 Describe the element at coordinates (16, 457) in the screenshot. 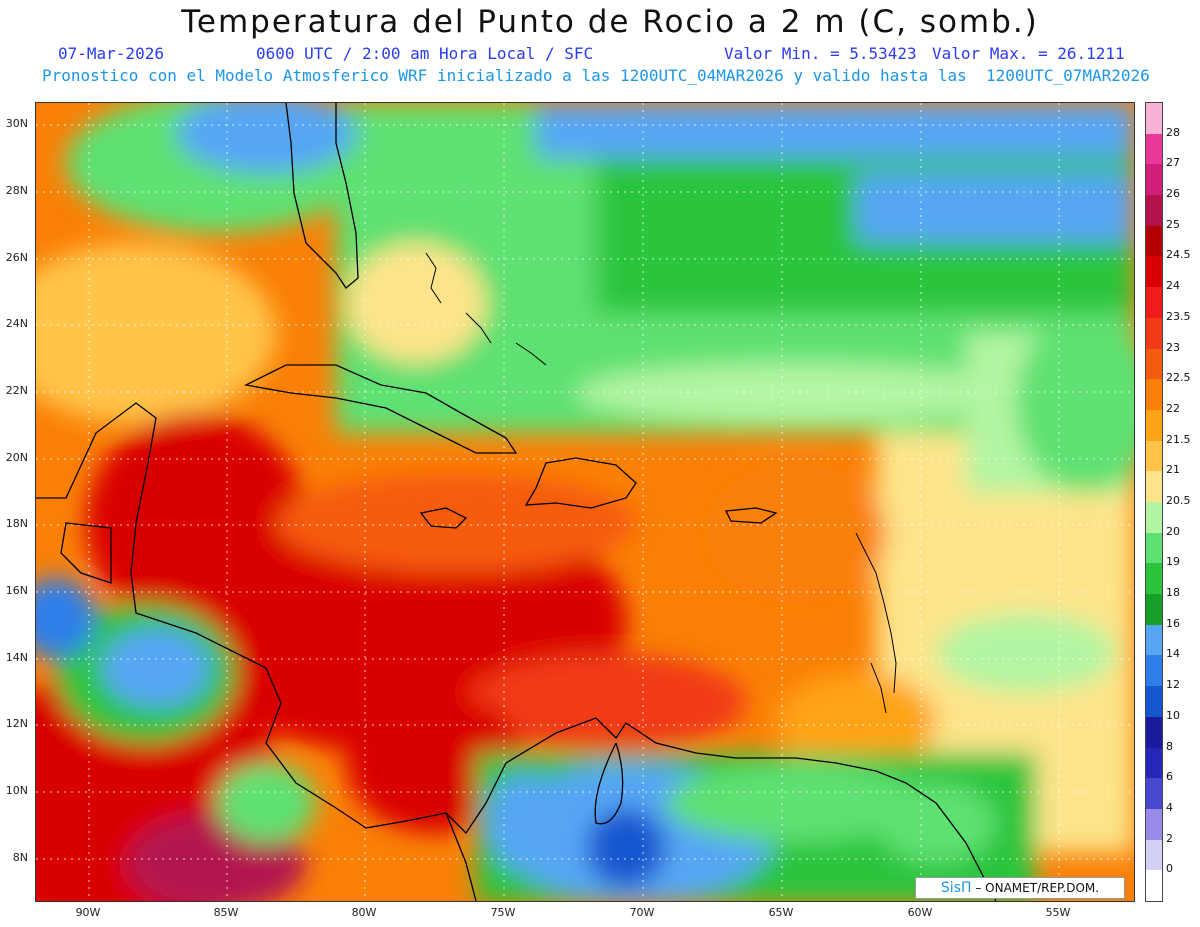

I see `lat-label: 20N` at that location.